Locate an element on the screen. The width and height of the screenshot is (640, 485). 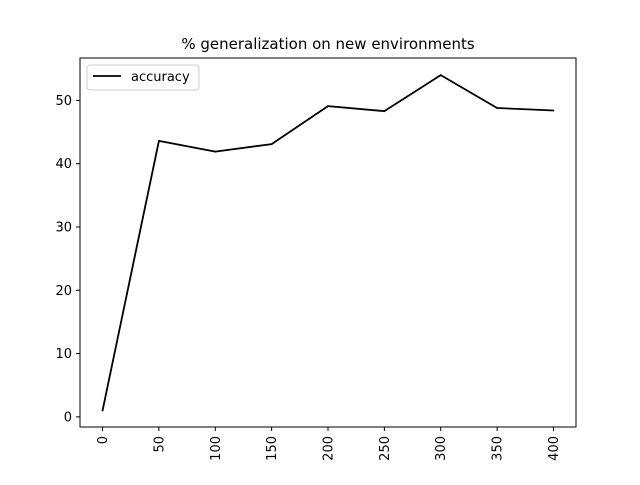
x-tick-label-200: 200 is located at coordinates (329, 448).